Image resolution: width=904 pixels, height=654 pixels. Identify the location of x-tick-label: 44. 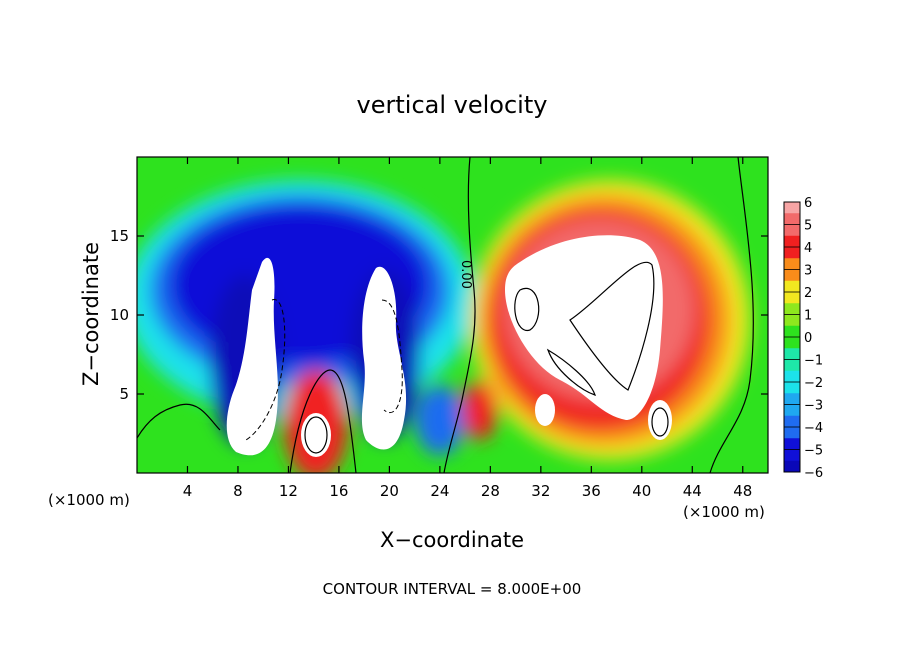
(692, 491).